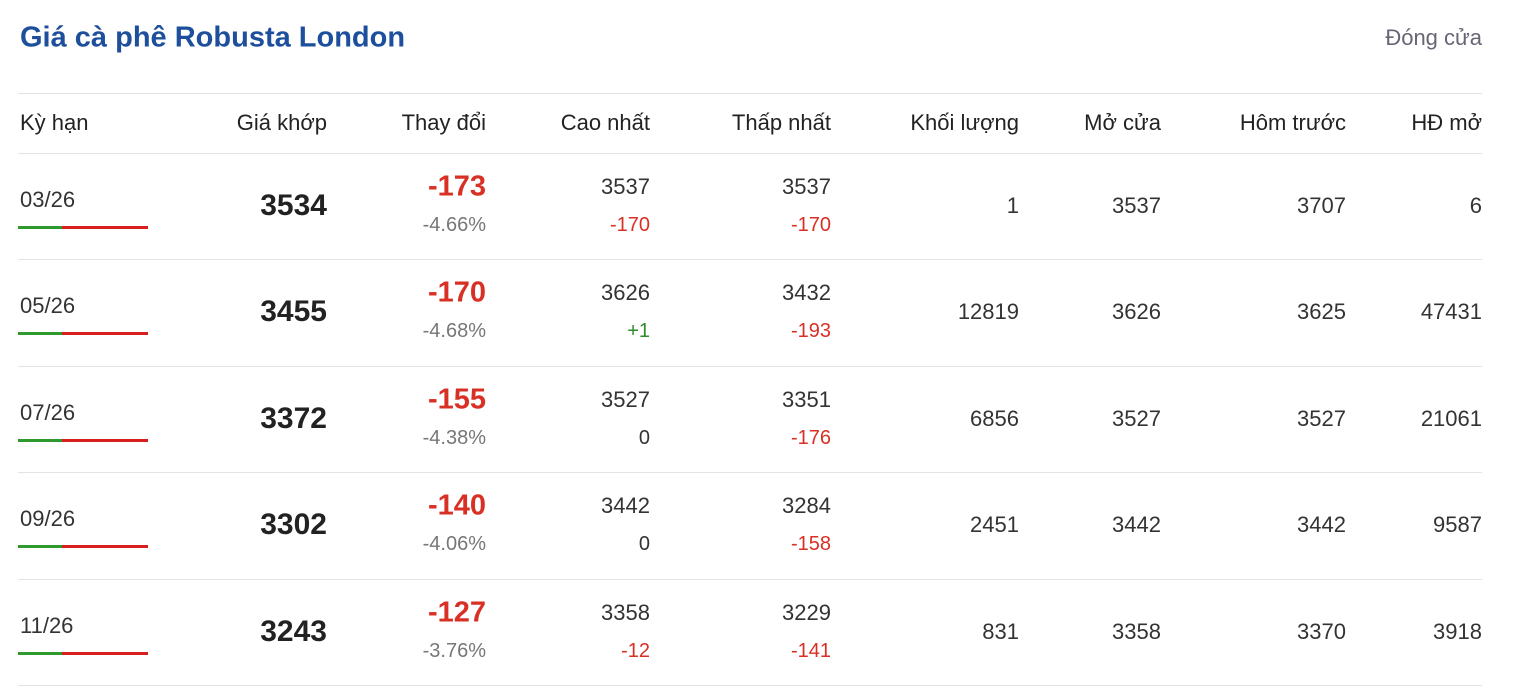 This screenshot has width=1514, height=688. What do you see at coordinates (48, 306) in the screenshot?
I see `term: 05/26` at bounding box center [48, 306].